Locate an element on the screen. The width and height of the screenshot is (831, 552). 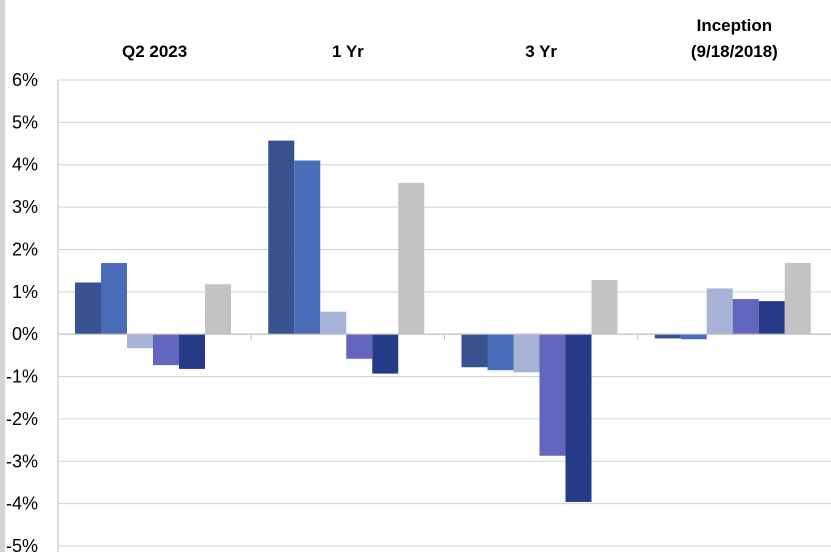
category-label: Inception is located at coordinates (735, 25).